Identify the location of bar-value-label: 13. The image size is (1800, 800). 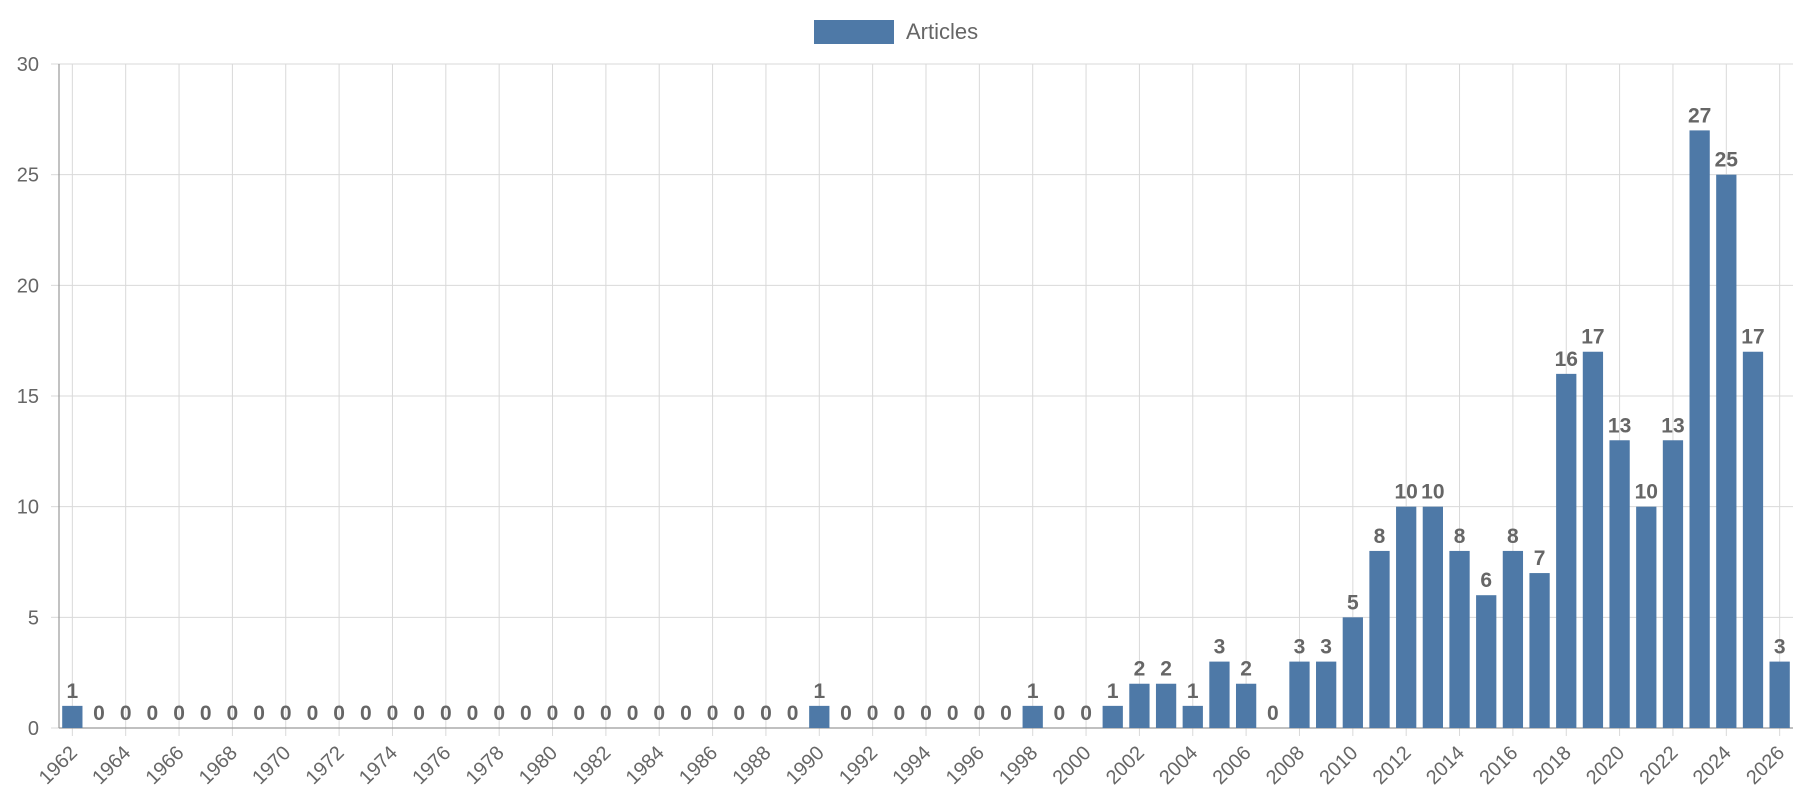
(1672, 425).